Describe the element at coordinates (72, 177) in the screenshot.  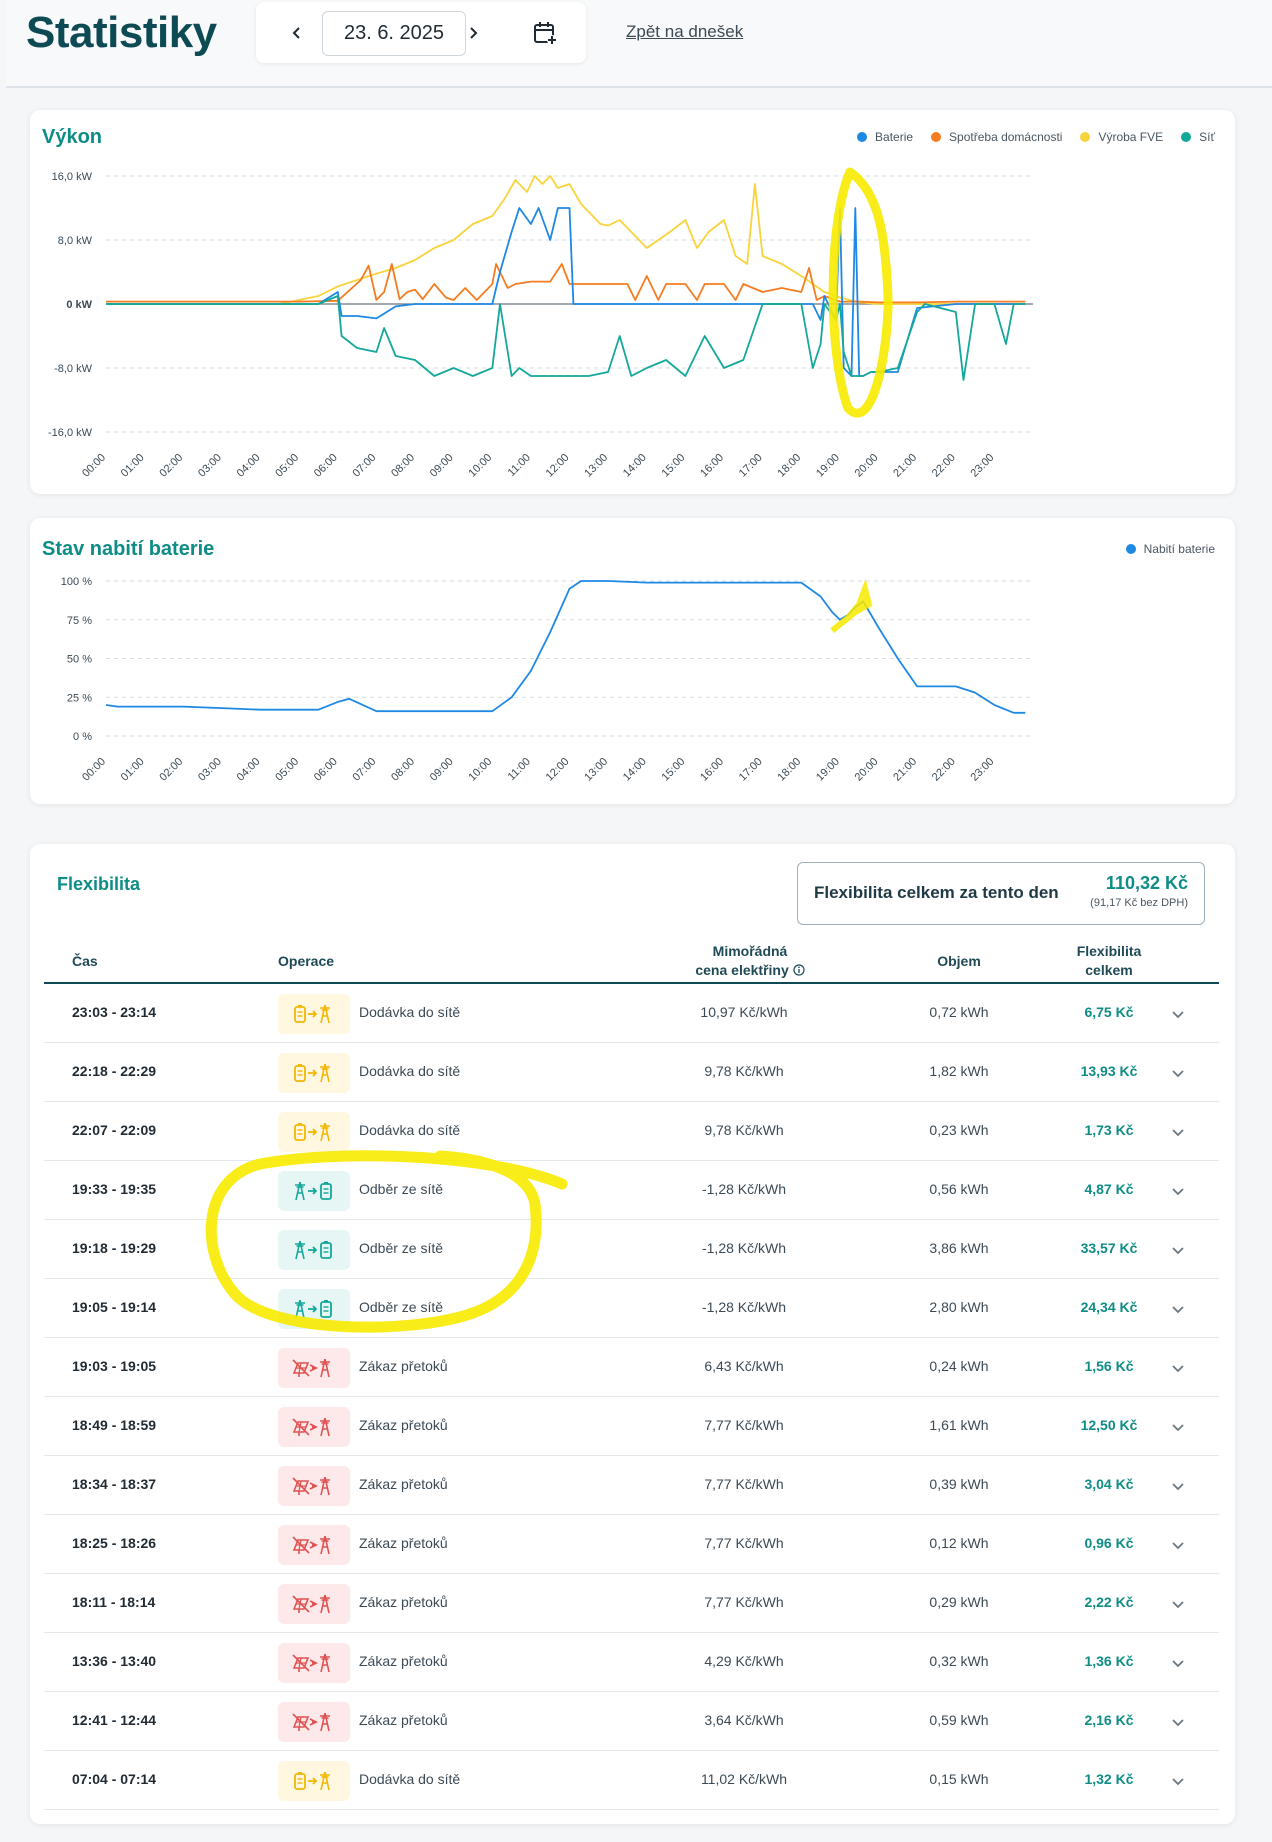
I see `power-y-tick-label: 16,0 kW` at that location.